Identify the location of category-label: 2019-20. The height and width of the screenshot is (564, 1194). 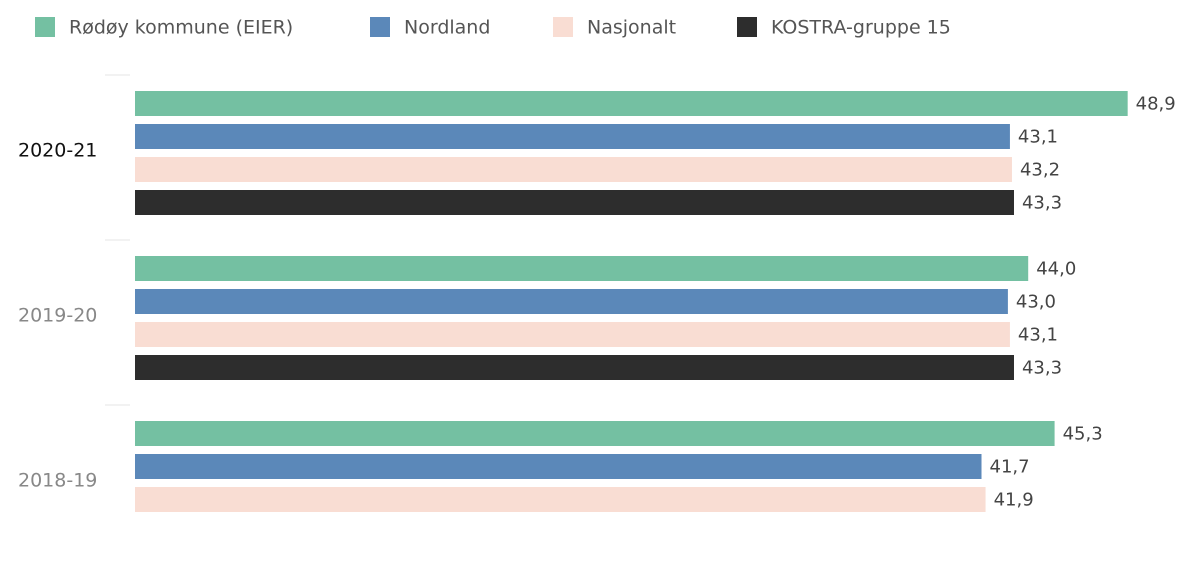
(57, 316).